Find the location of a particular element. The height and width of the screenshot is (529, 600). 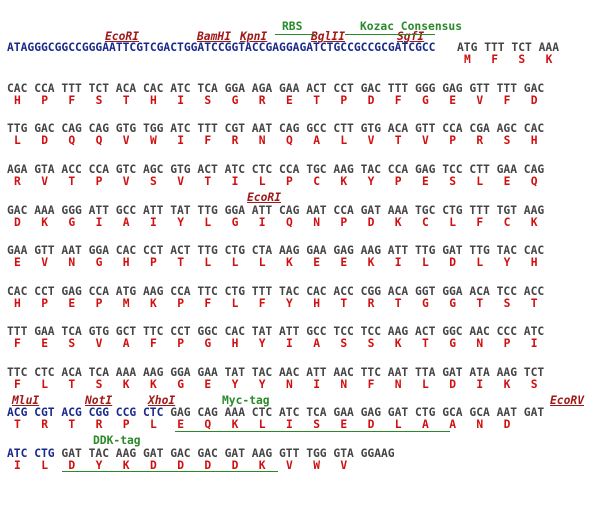

codon: ATT is located at coordinates (398, 250).